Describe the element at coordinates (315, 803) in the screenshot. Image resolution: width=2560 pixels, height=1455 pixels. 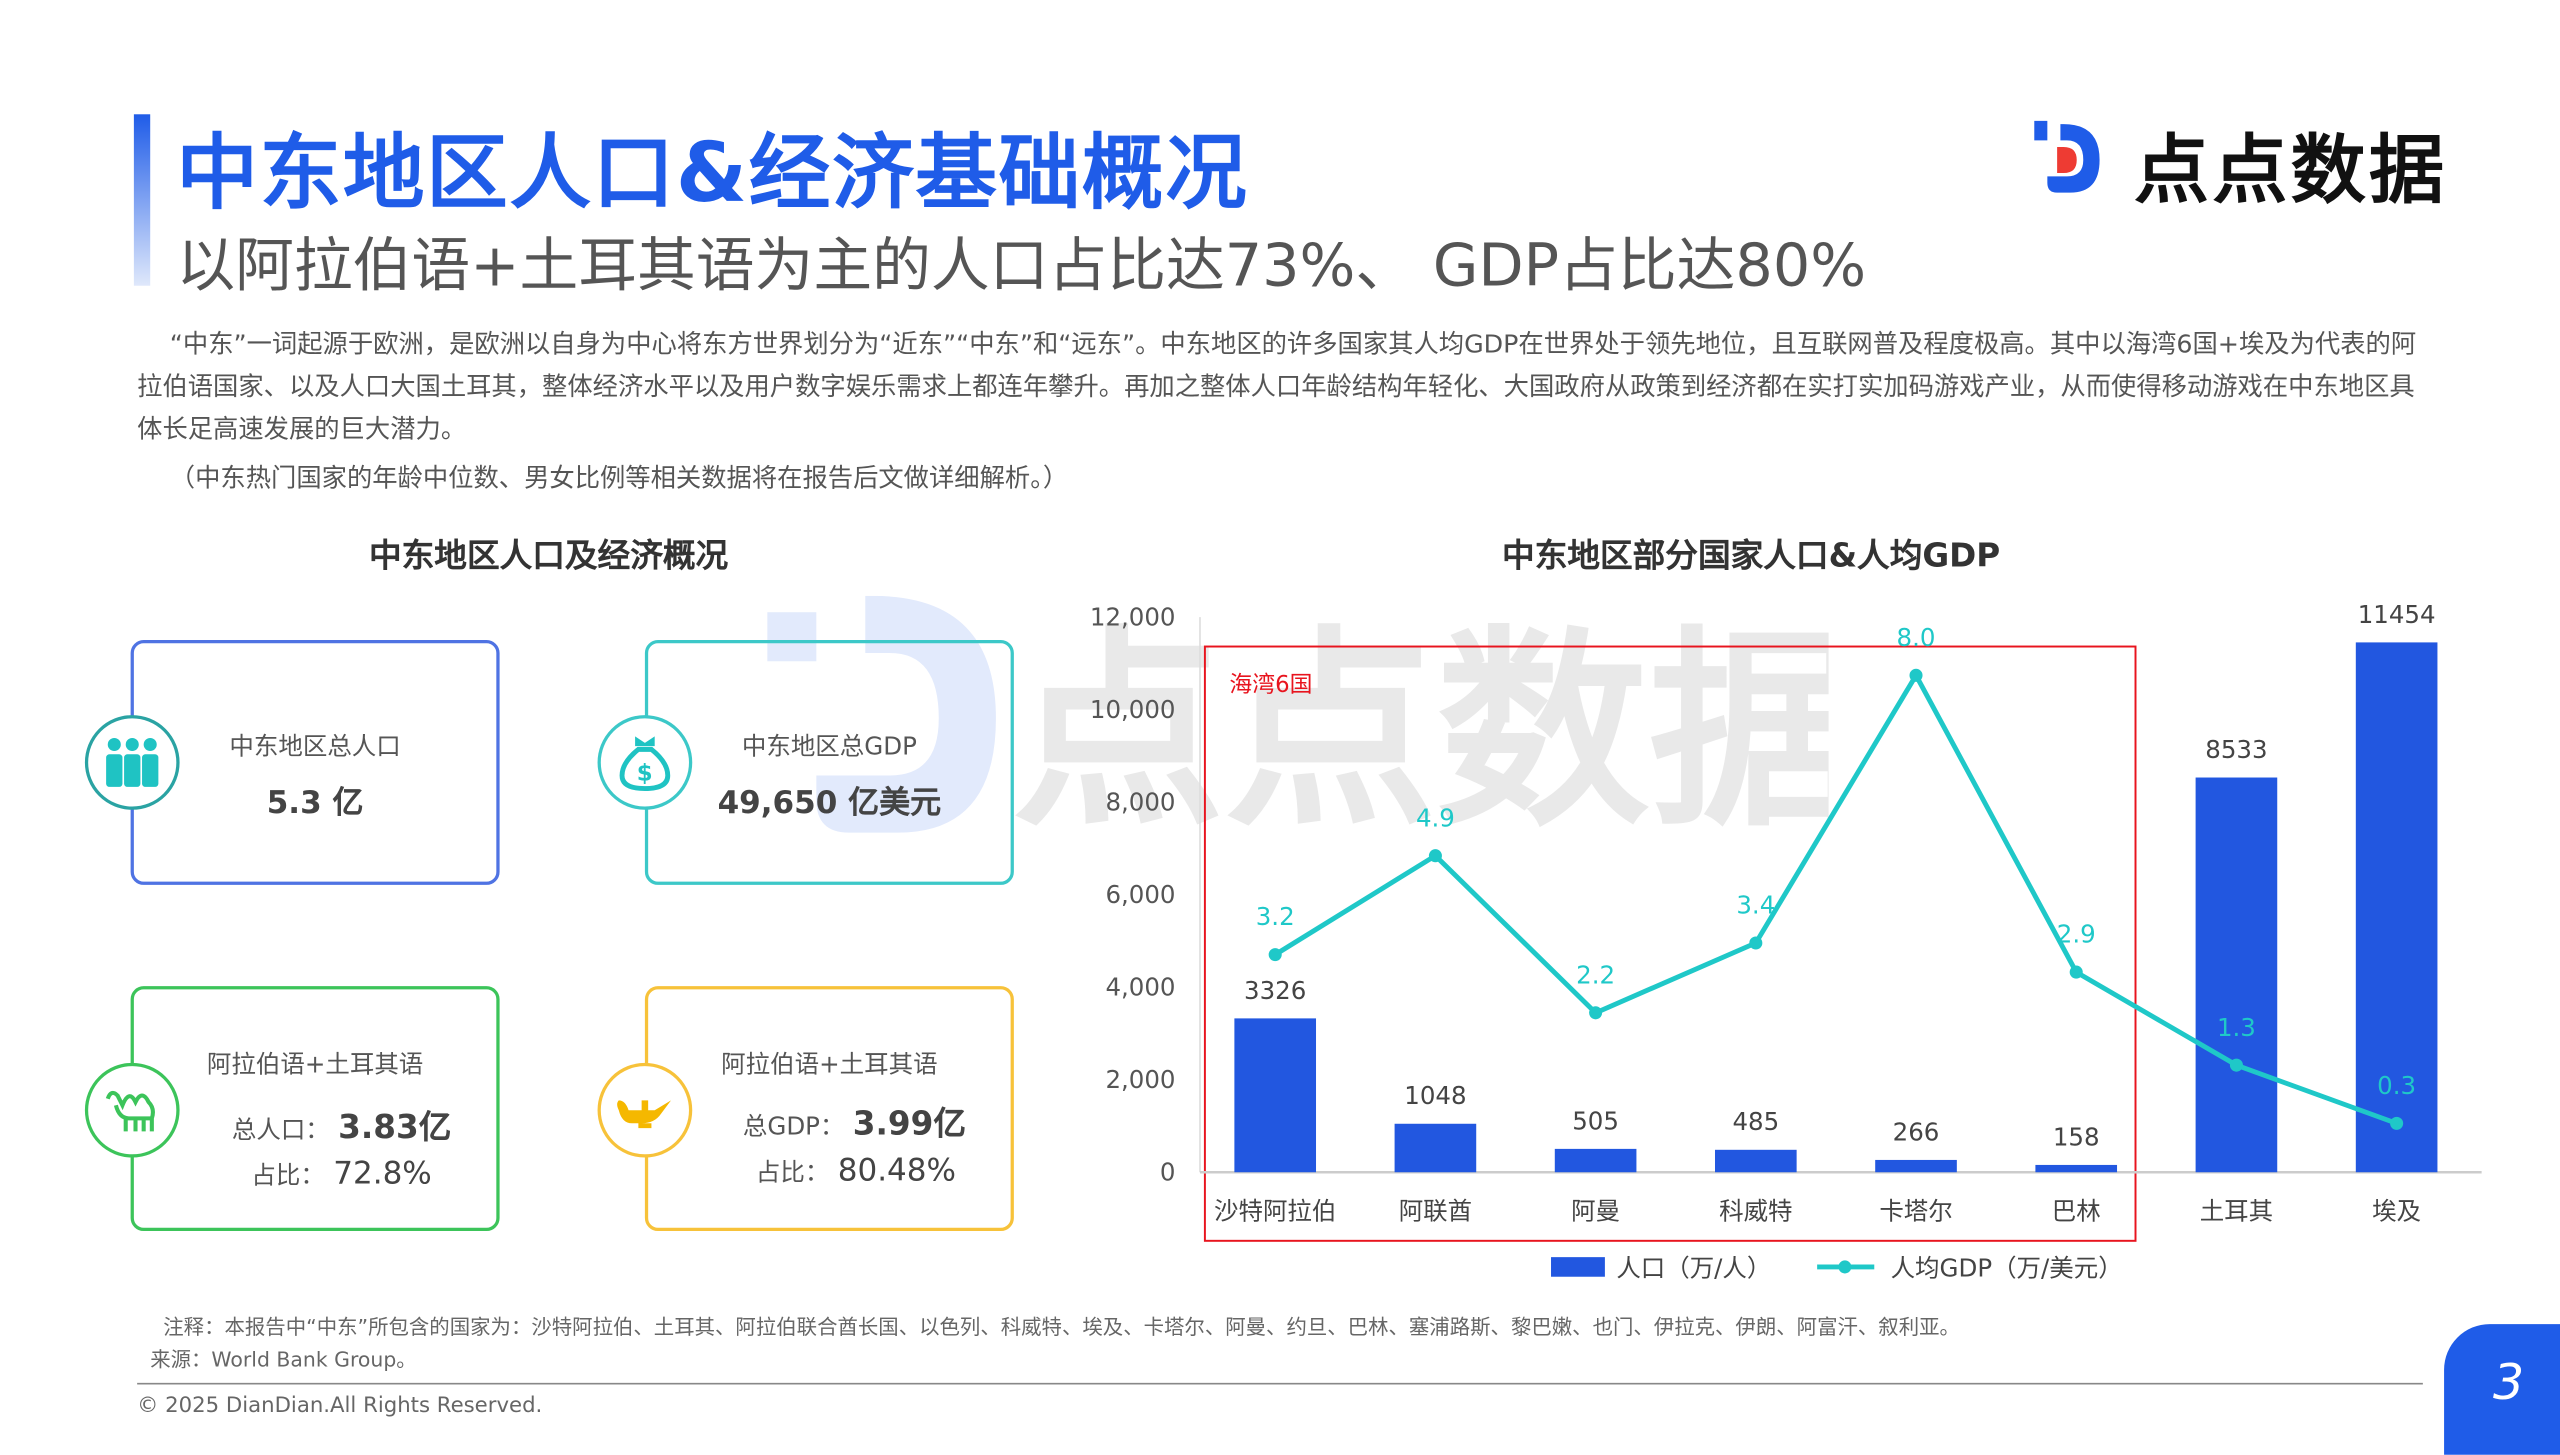
I see `card-value: 5.3 亿` at that location.